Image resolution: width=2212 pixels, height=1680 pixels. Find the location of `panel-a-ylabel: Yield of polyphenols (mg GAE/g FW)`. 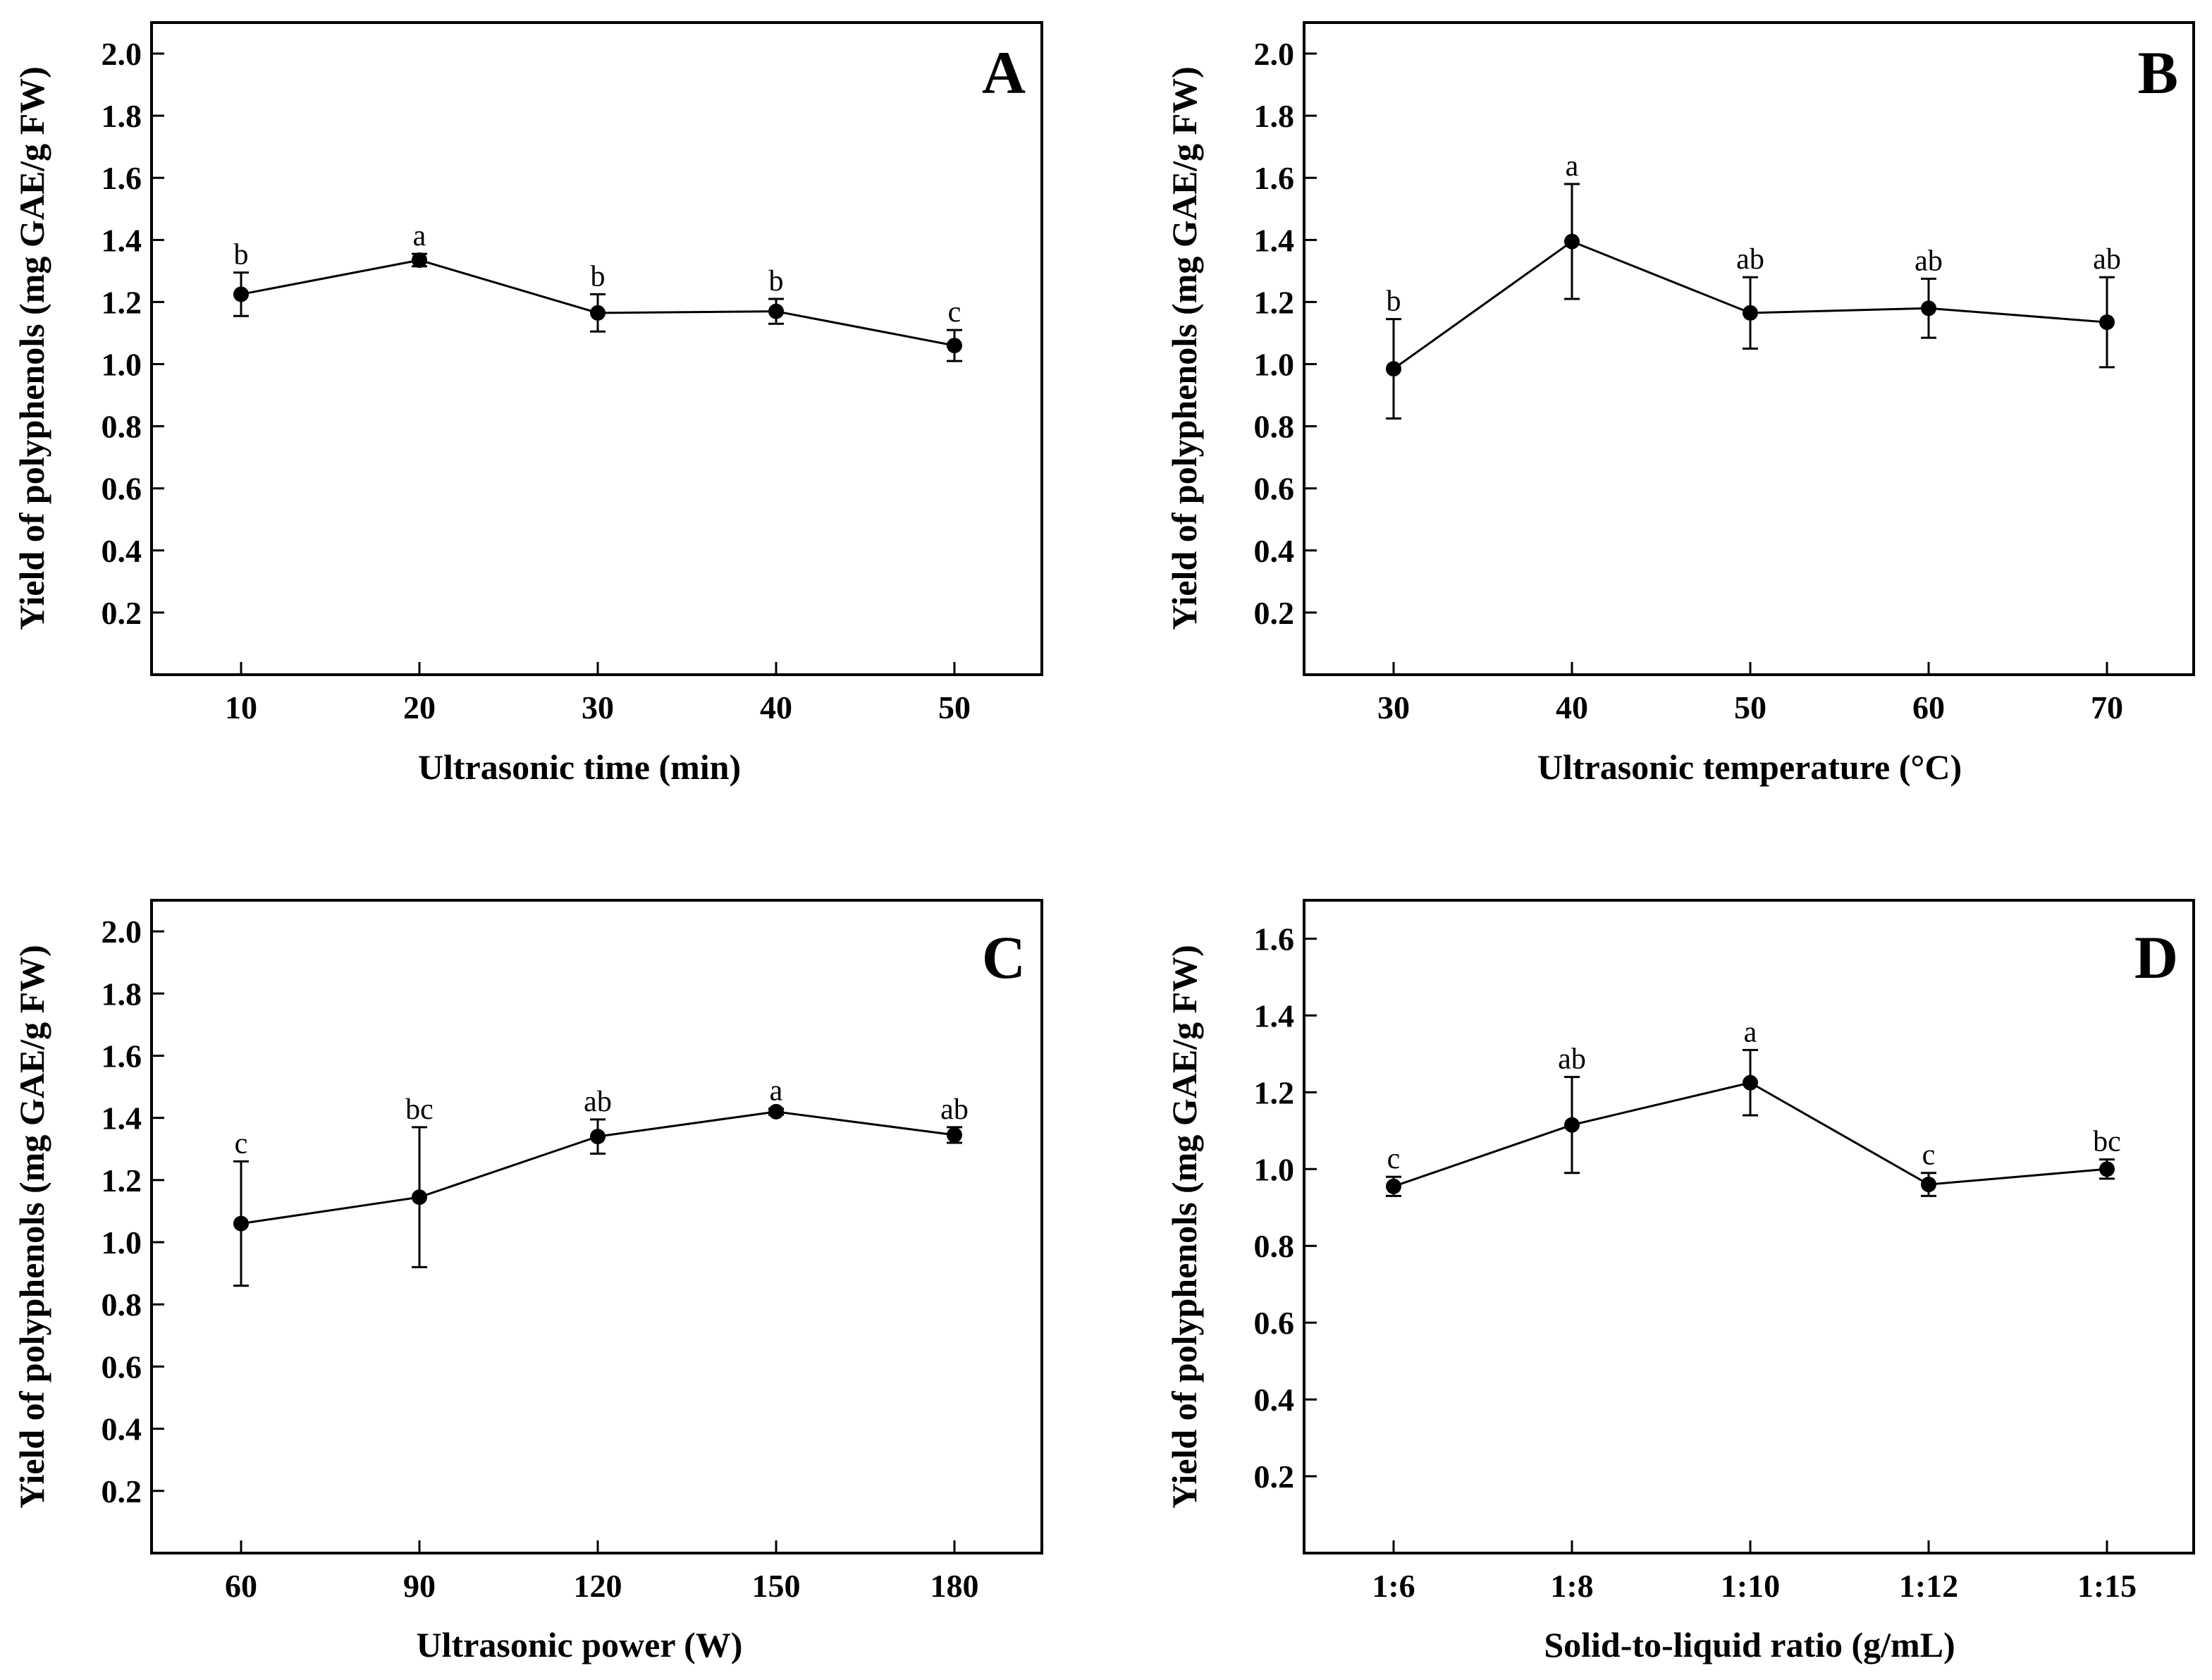

panel-a-ylabel: Yield of polyphenols (mg GAE/g FW) is located at coordinates (31, 348).